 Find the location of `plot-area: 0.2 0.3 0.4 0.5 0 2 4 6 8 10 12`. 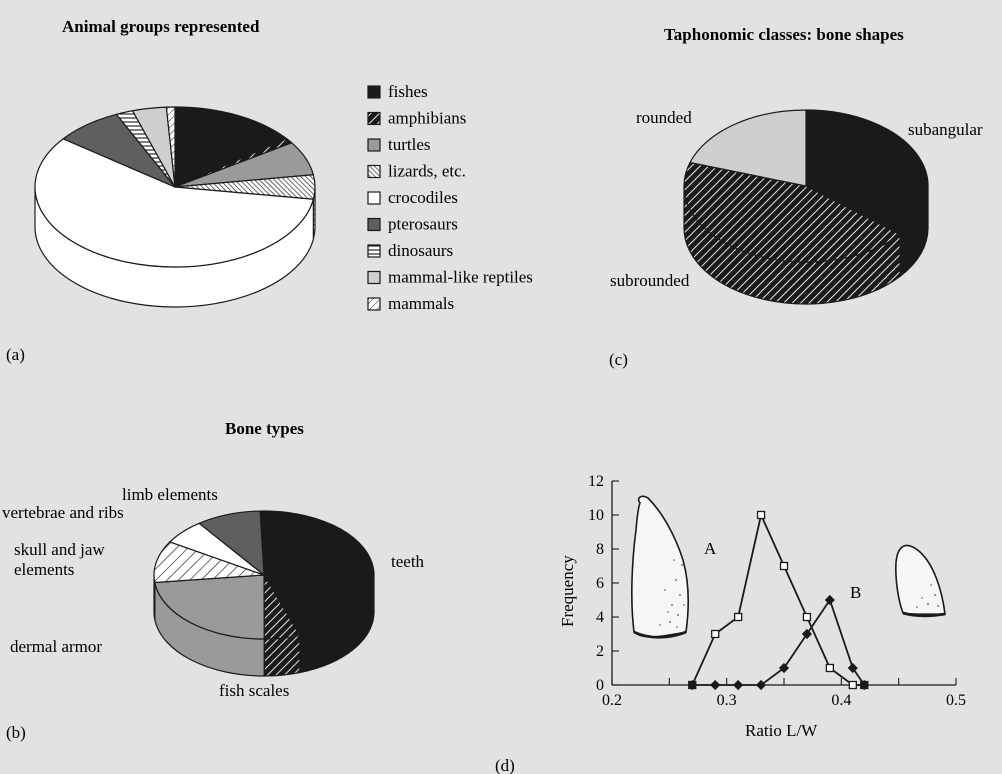

plot-area: 0.2 0.3 0.4 0.5 0 2 4 6 8 10 12 is located at coordinates (777, 591).